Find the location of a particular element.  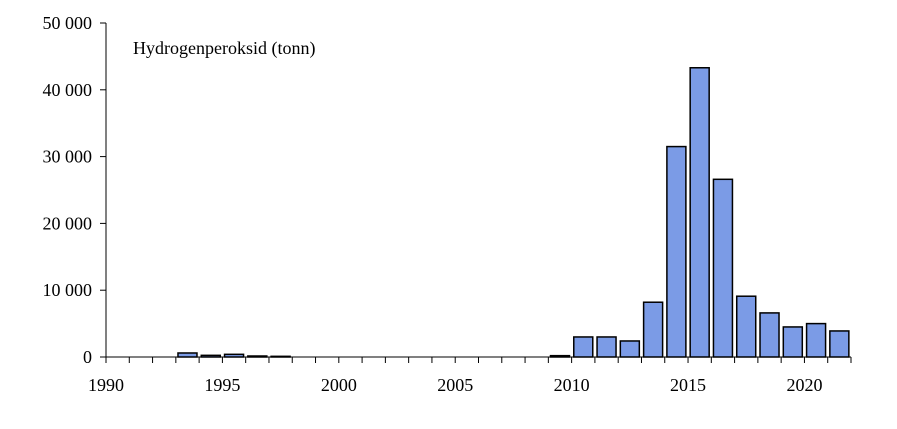

y-tick-label: 10 000 is located at coordinates (68, 290).